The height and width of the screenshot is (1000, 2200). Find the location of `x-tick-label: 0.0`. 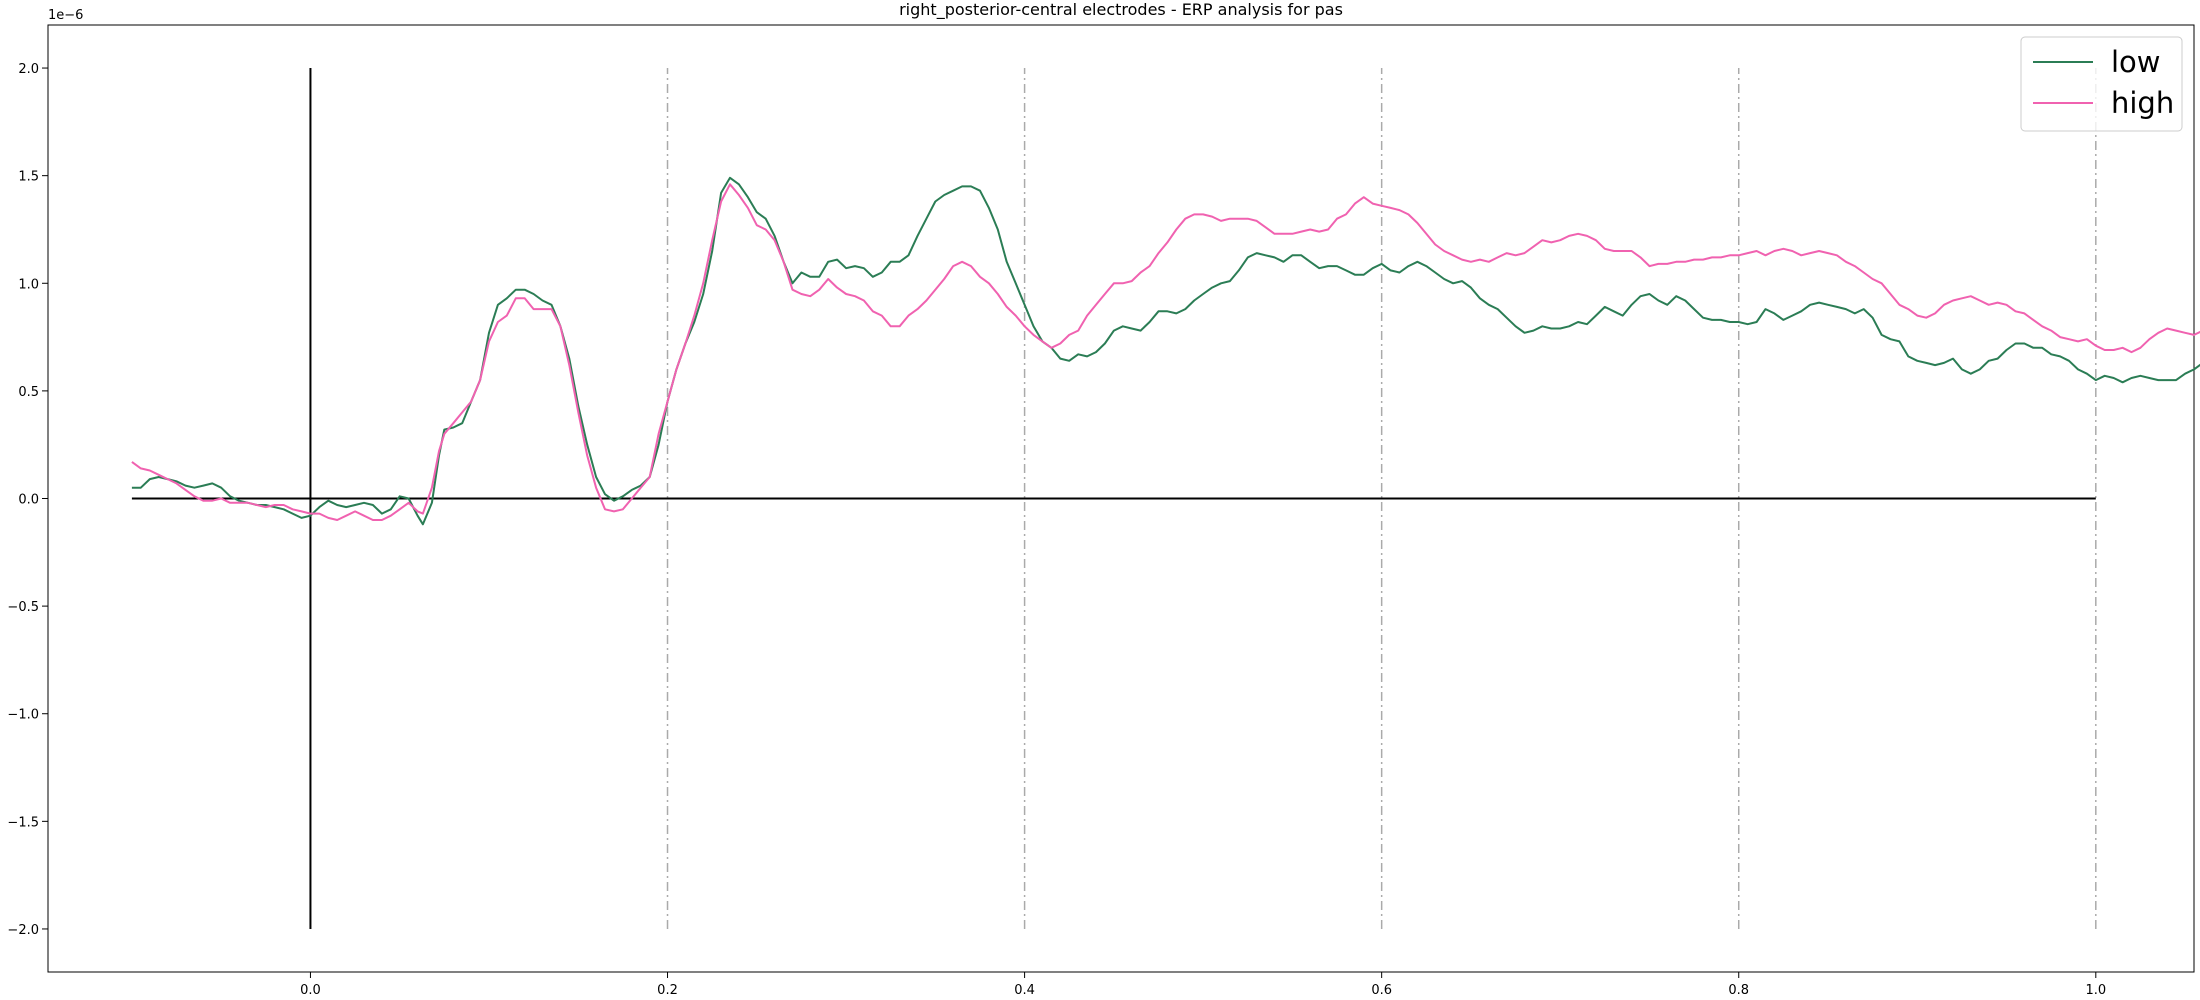

x-tick-label: 0.0 is located at coordinates (310, 990).